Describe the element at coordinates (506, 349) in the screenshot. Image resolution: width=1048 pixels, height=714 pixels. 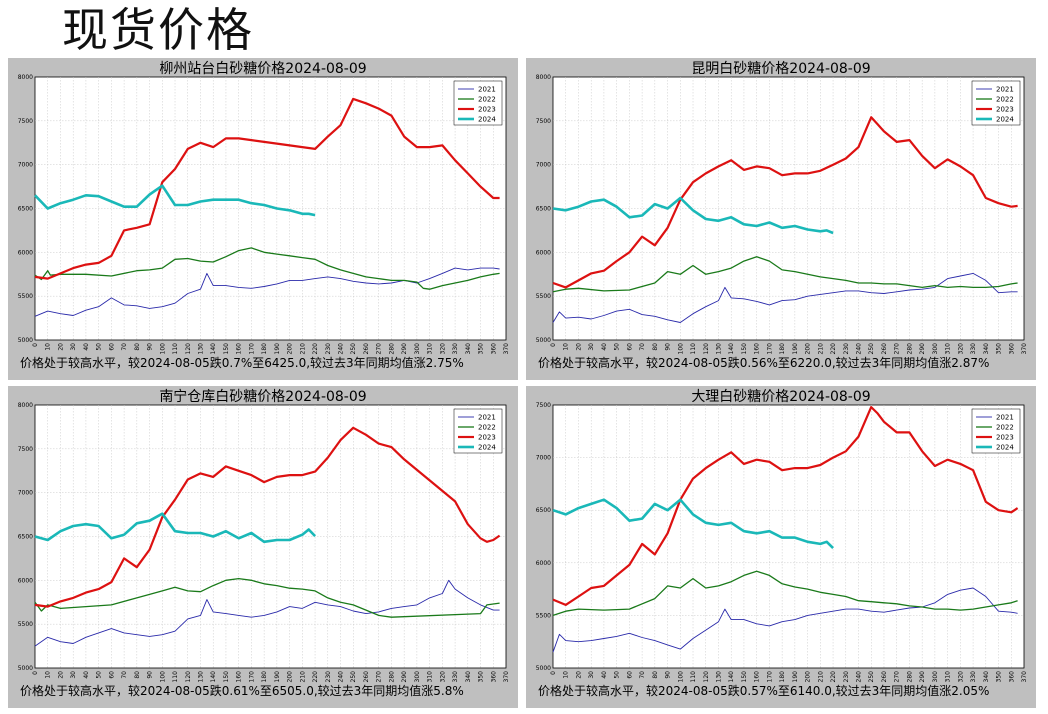
I see `x-tick-label: 370` at that location.